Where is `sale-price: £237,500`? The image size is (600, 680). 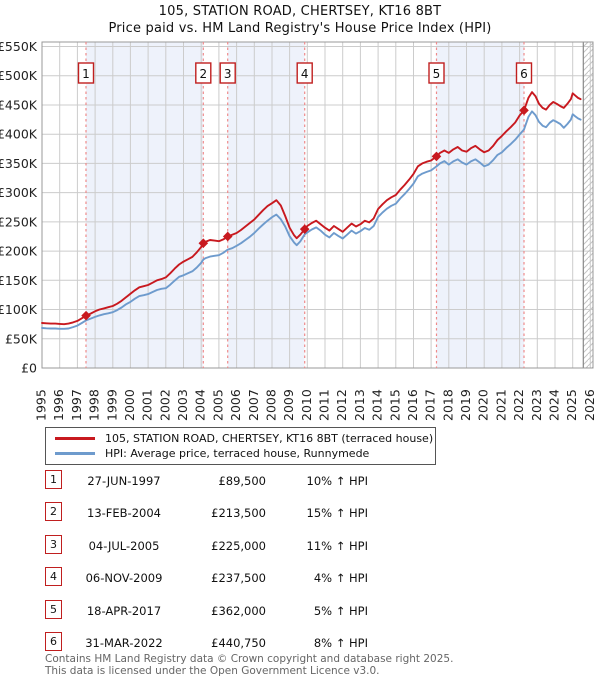 sale-price: £237,500 is located at coordinates (238, 578).